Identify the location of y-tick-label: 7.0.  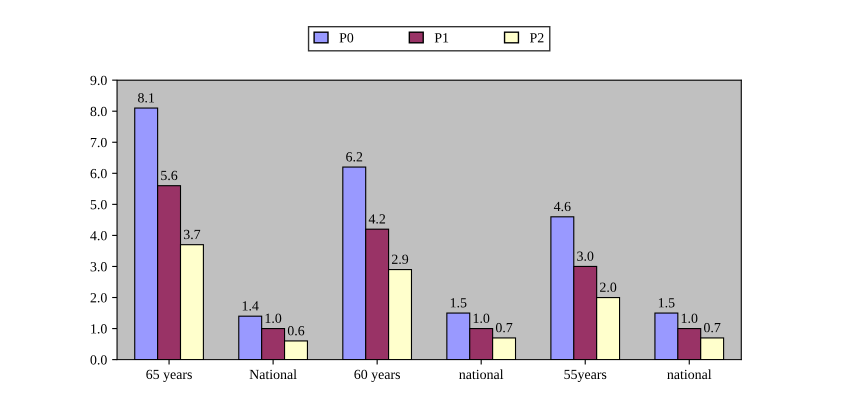
(98, 143).